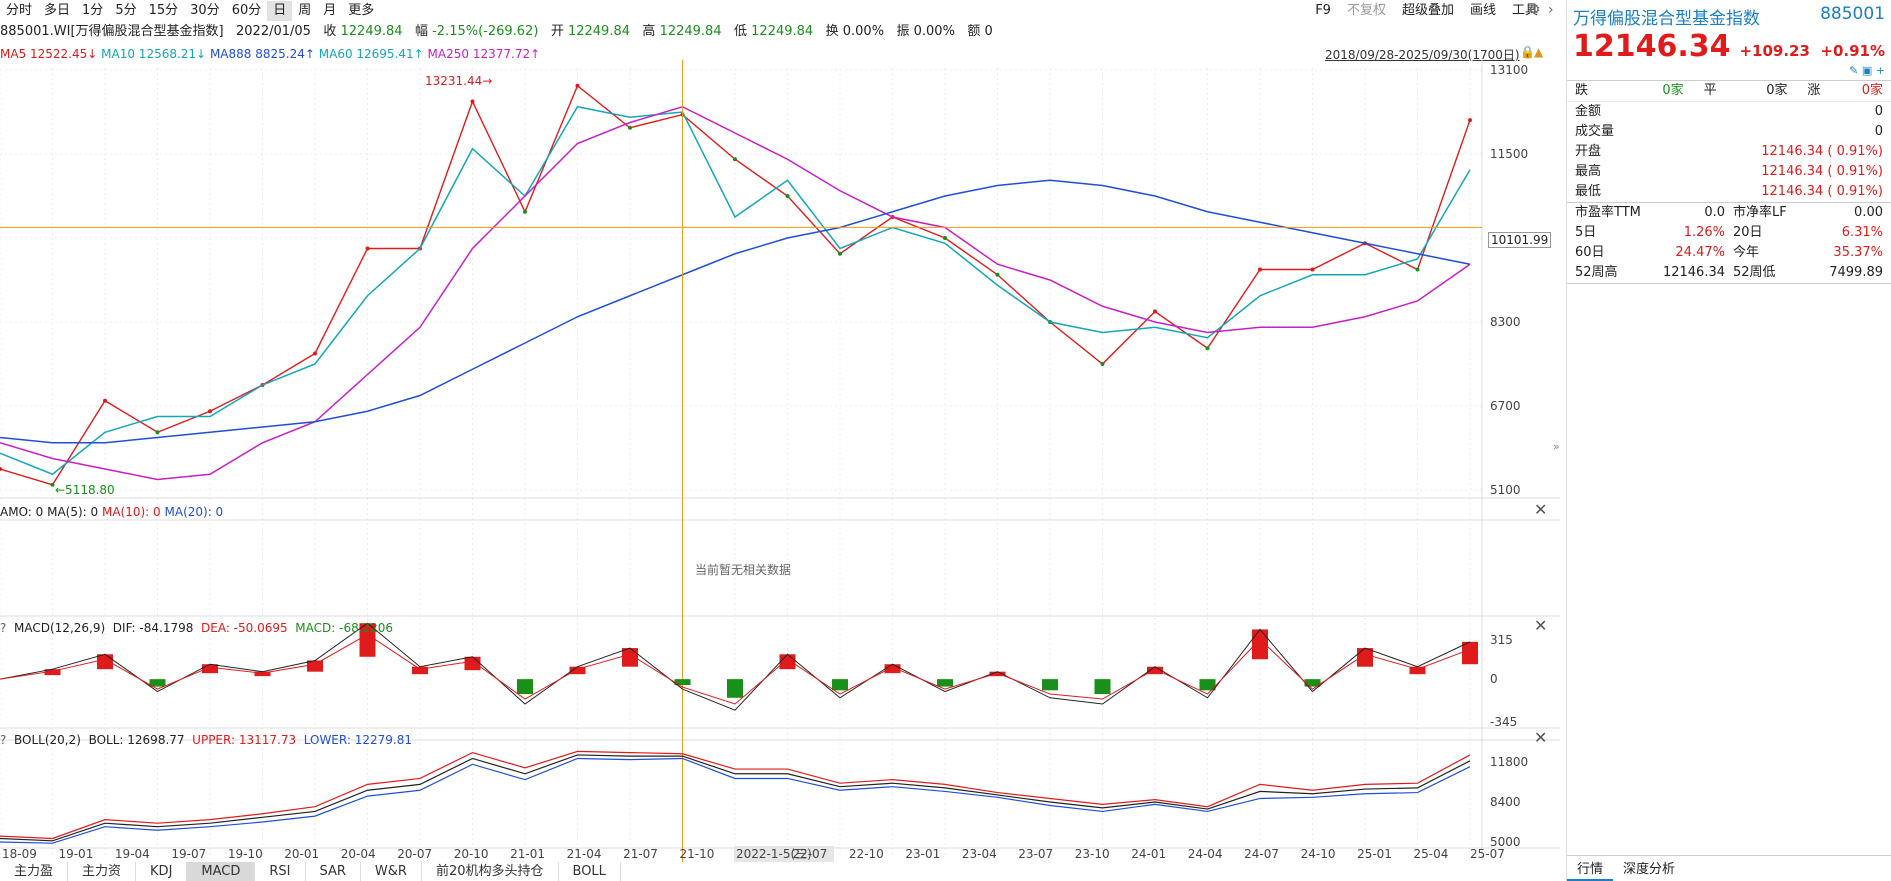 This screenshot has height=881, width=1891. I want to click on indicator-tab-7: 前20机构多头持仓, so click(490, 871).